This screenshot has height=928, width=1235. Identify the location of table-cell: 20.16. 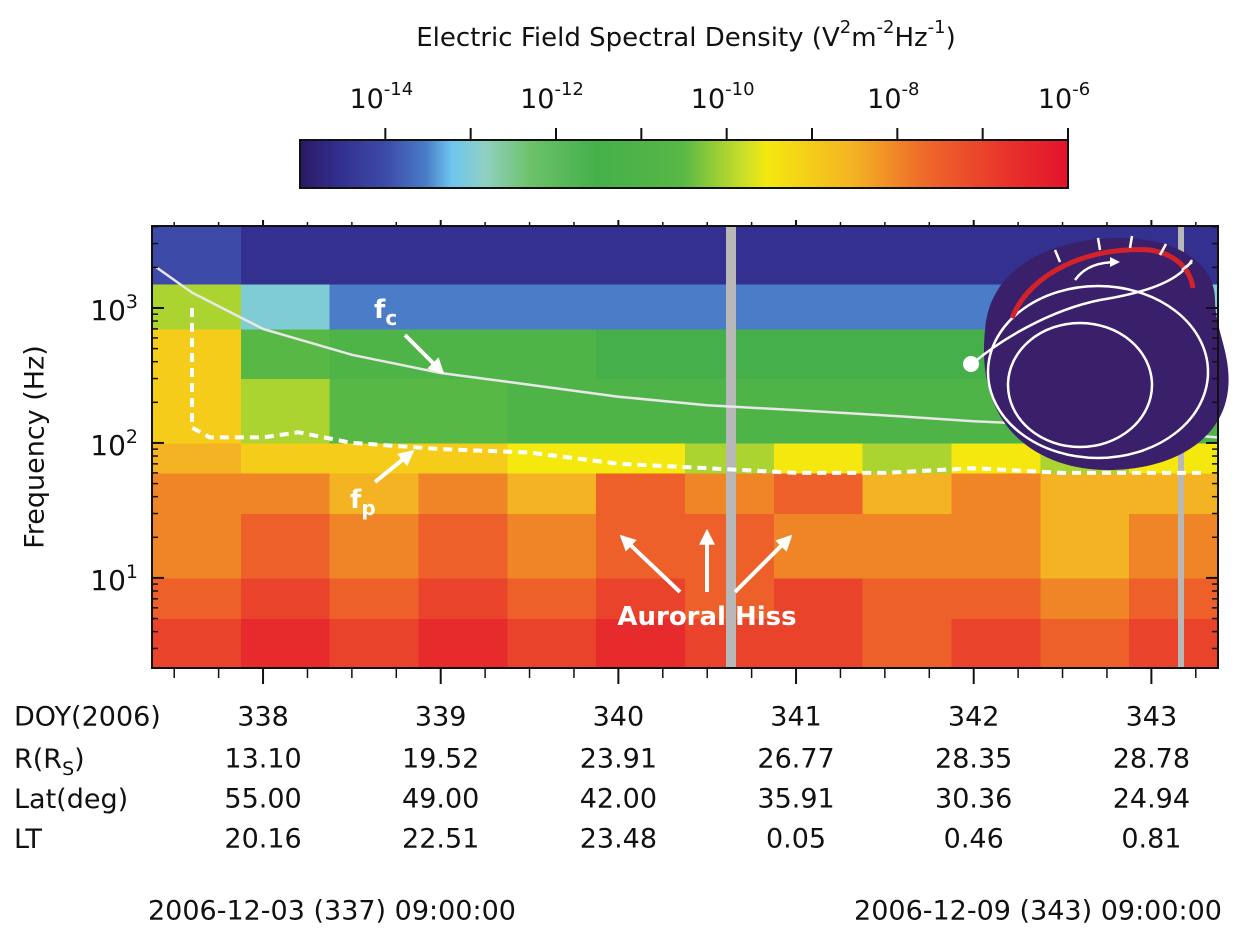
(262, 839).